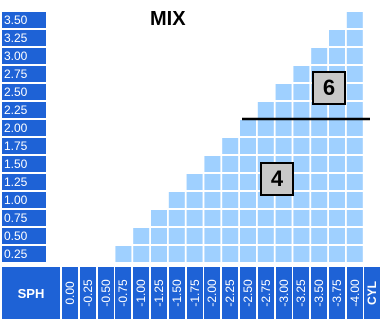 The width and height of the screenshot is (380, 321). Describe the element at coordinates (301, 200) in the screenshot. I see `grid-cell-sph-1.00-cyl--3.25` at that location.